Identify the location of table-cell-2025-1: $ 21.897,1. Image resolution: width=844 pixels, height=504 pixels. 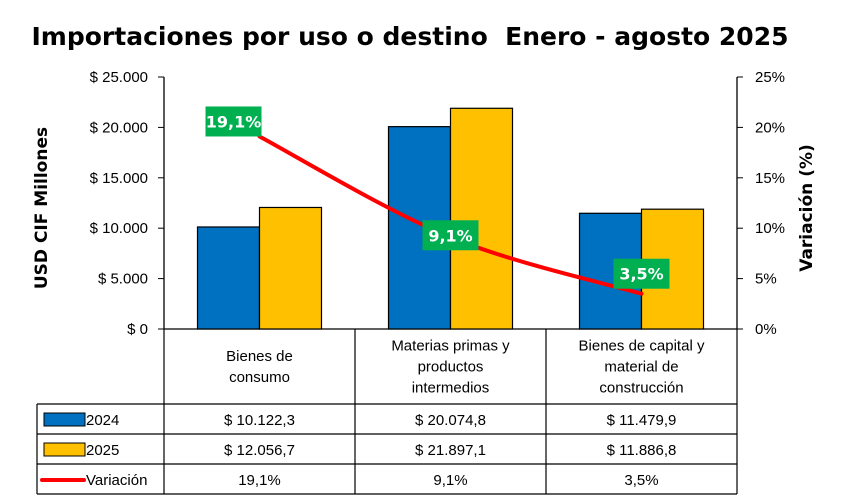
(450, 450).